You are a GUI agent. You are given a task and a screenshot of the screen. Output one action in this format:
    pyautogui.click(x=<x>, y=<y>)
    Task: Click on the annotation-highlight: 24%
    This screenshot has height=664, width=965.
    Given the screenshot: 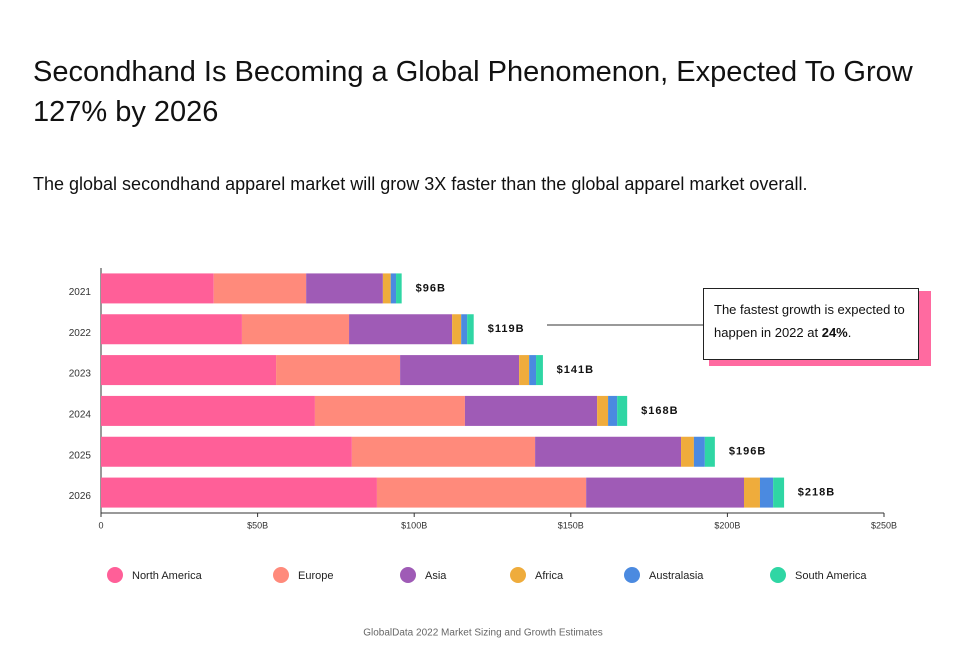 What is the action you would take?
    pyautogui.click(x=834, y=332)
    